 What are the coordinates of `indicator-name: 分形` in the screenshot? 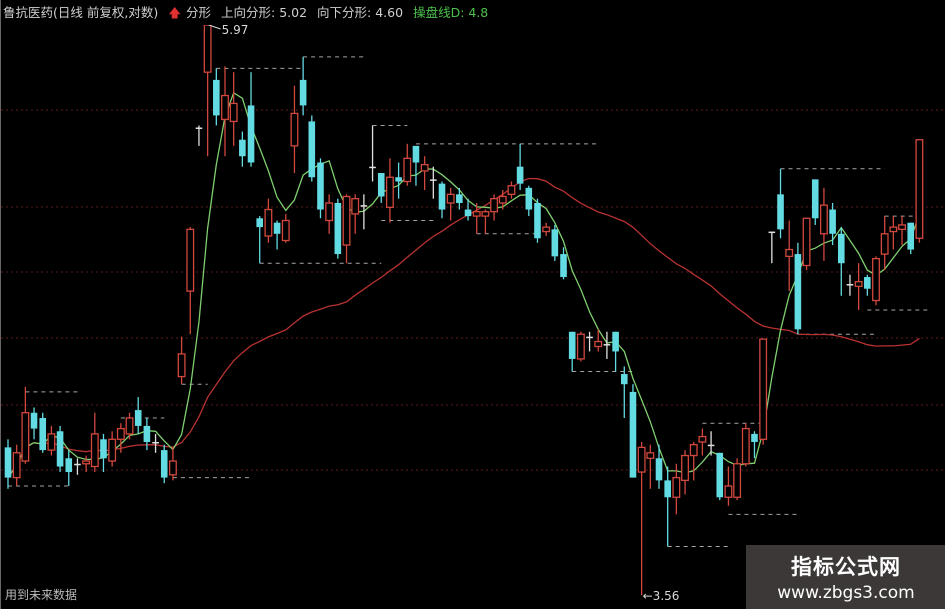 It's located at (199, 12).